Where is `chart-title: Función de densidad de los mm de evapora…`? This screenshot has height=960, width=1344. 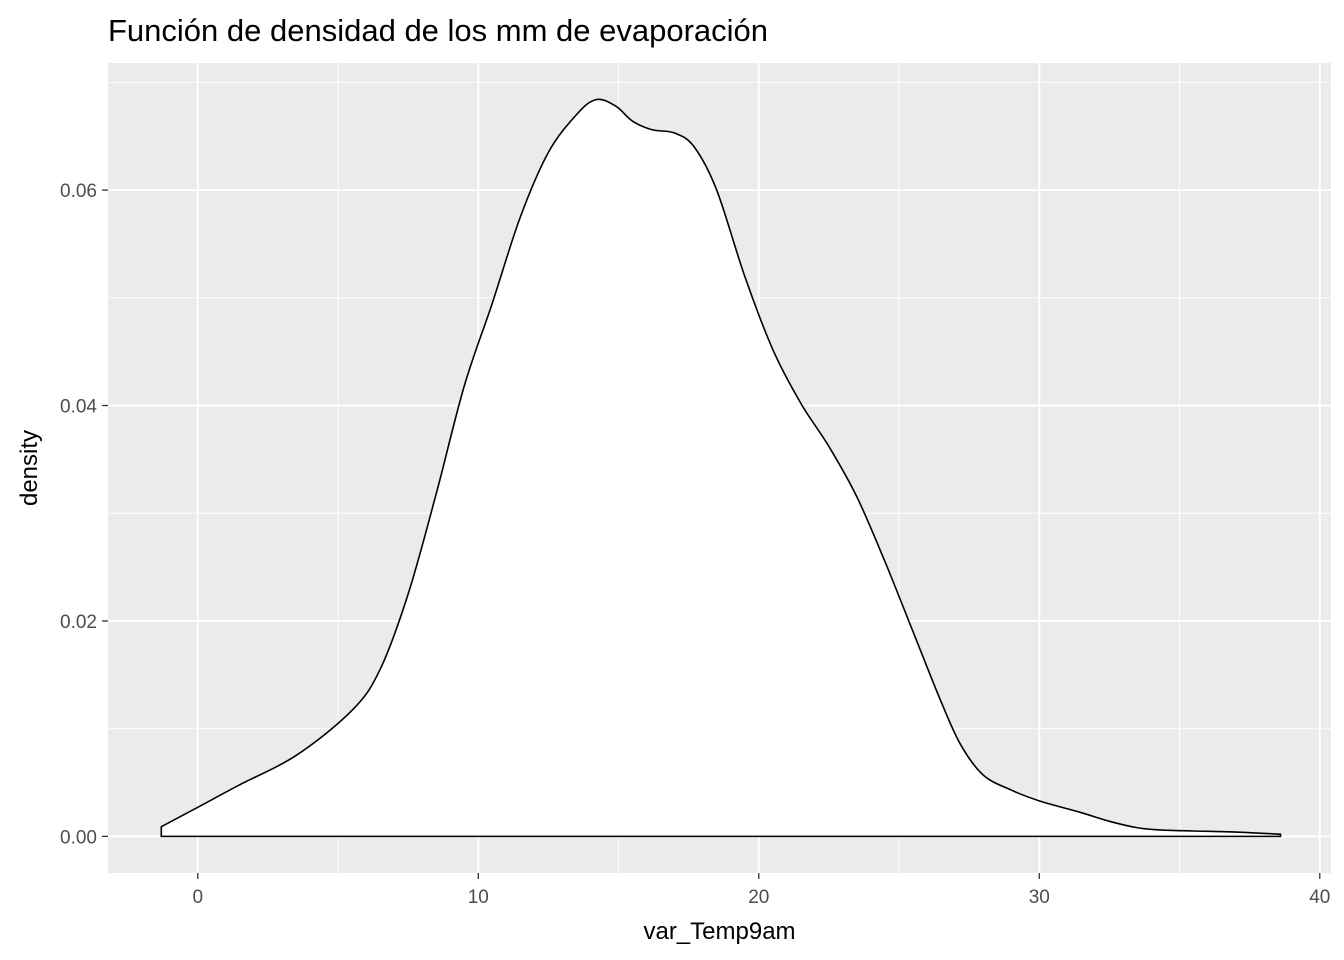
chart-title: Función de densidad de los mm de evapora… is located at coordinates (438, 30).